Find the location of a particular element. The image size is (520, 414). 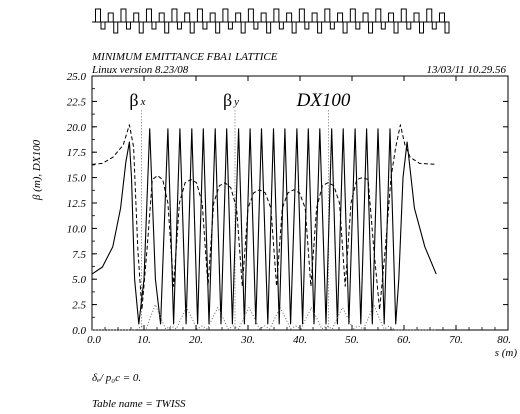

x-tick-label: 20. is located at coordinates (196, 340).